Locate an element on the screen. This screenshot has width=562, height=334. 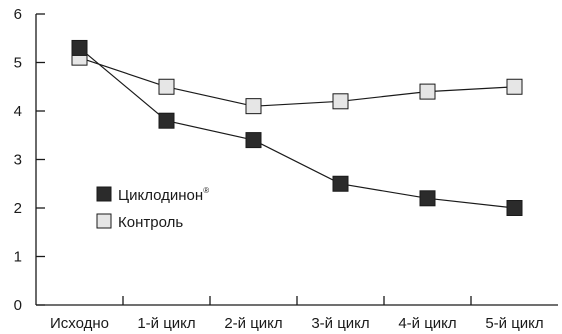
y-tick-label: 0 is located at coordinates (18, 305).